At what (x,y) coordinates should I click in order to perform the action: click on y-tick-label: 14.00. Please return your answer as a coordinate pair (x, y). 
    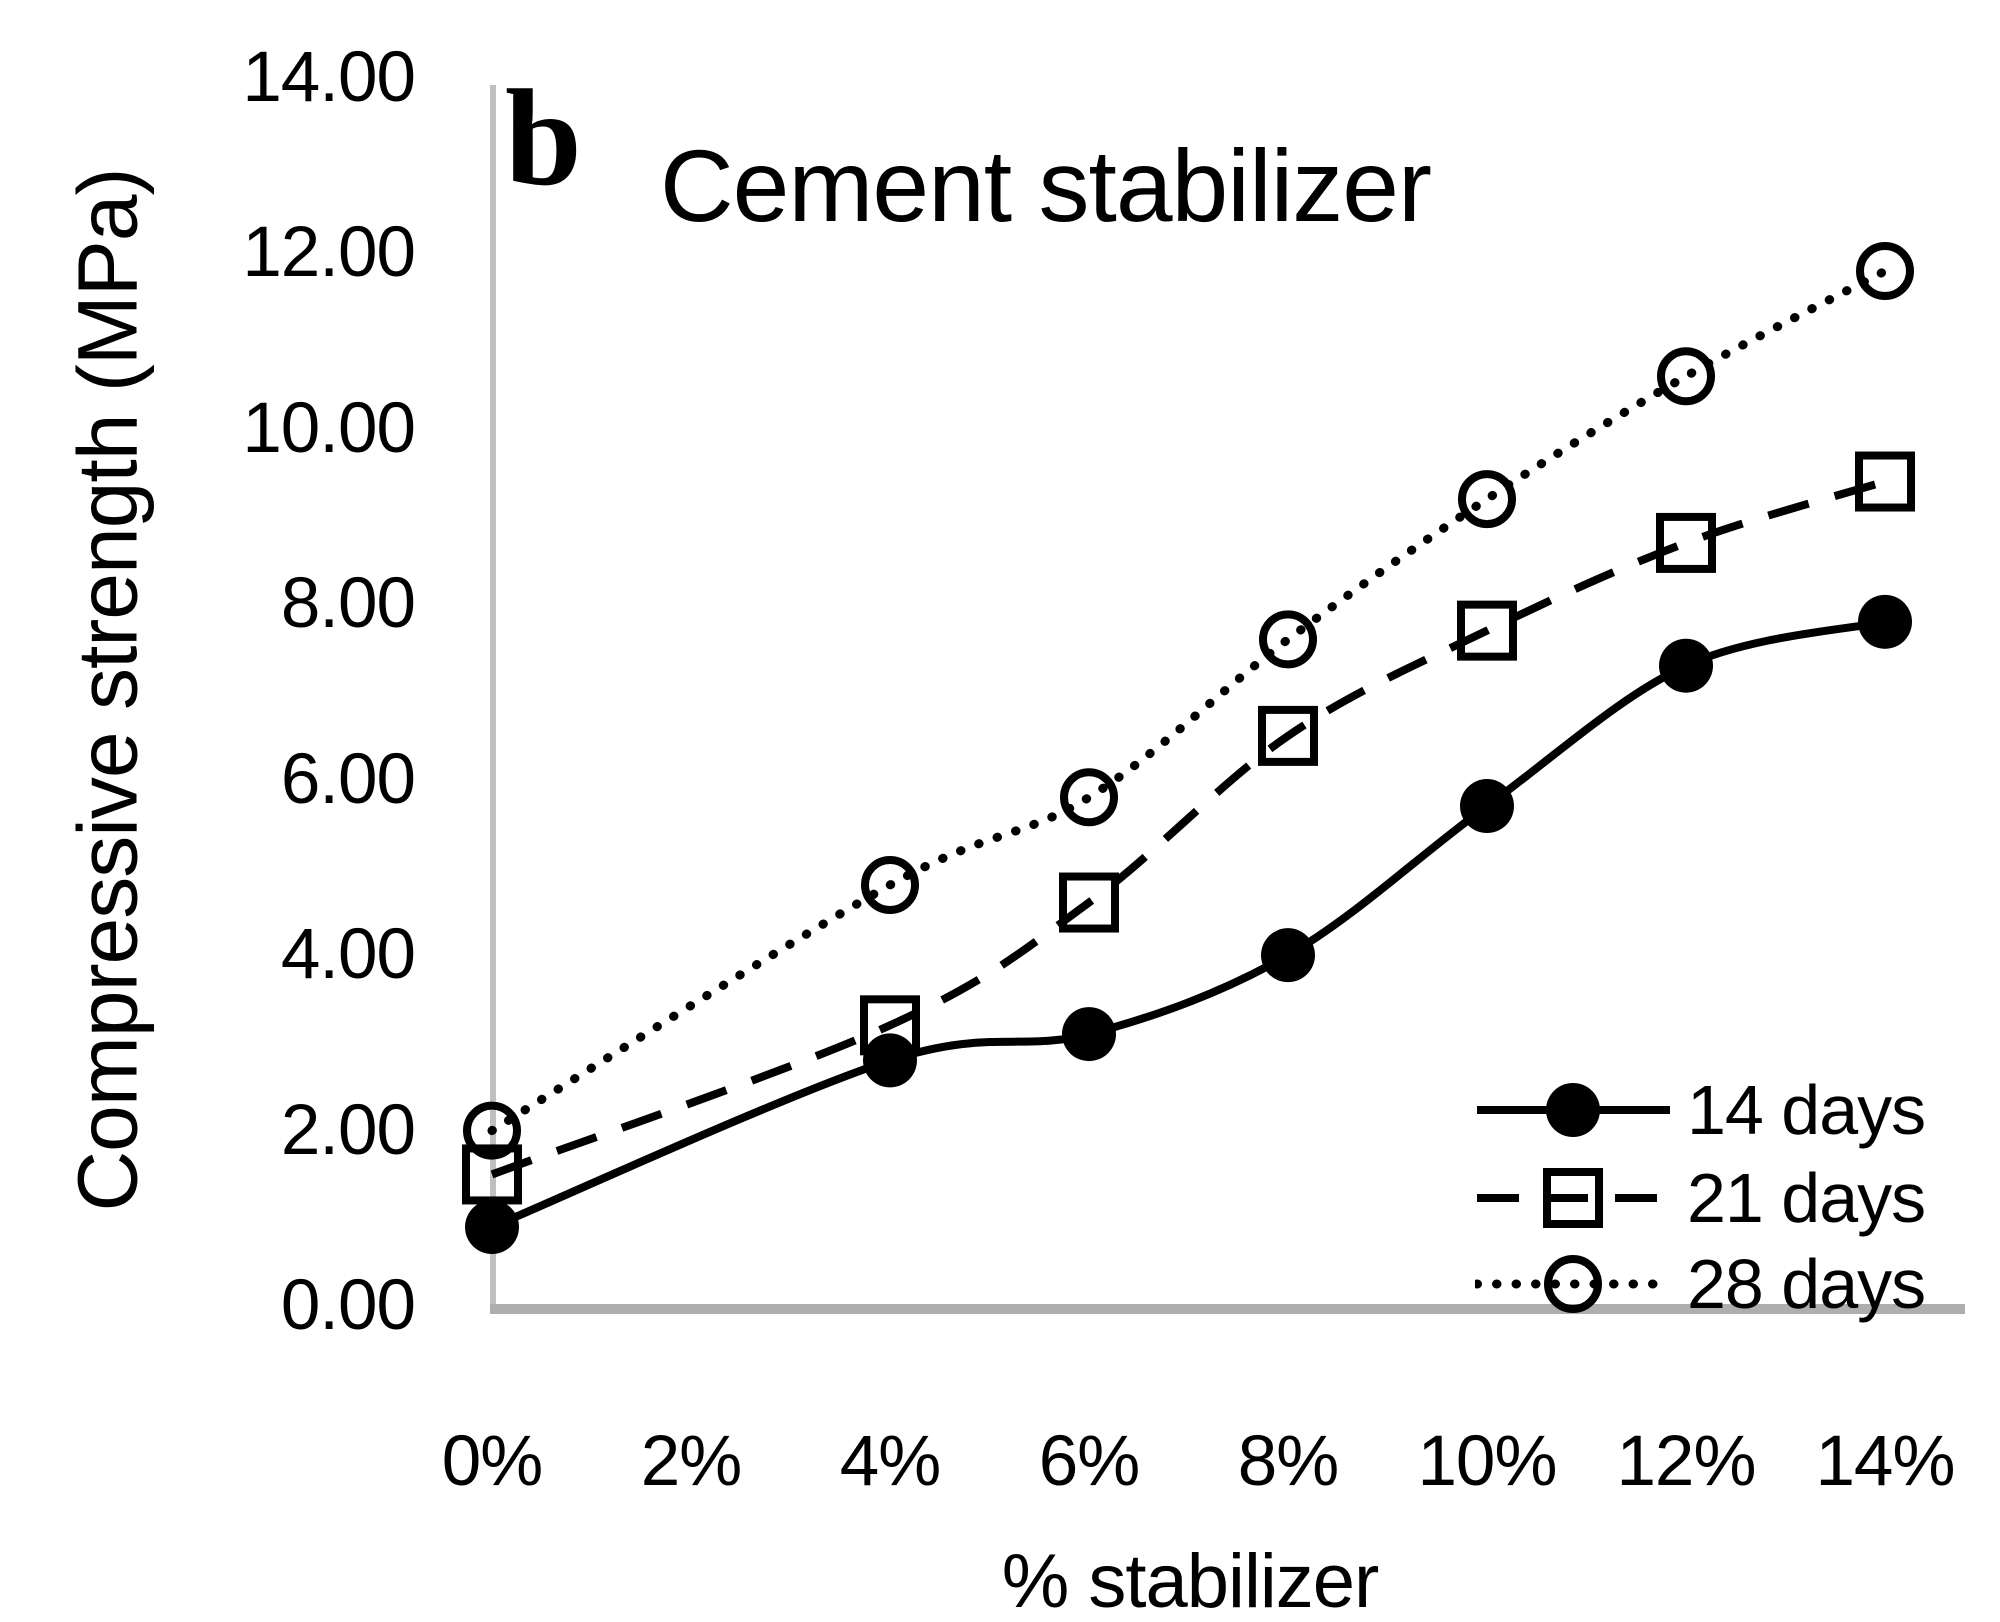
    Looking at the image, I should click on (329, 78).